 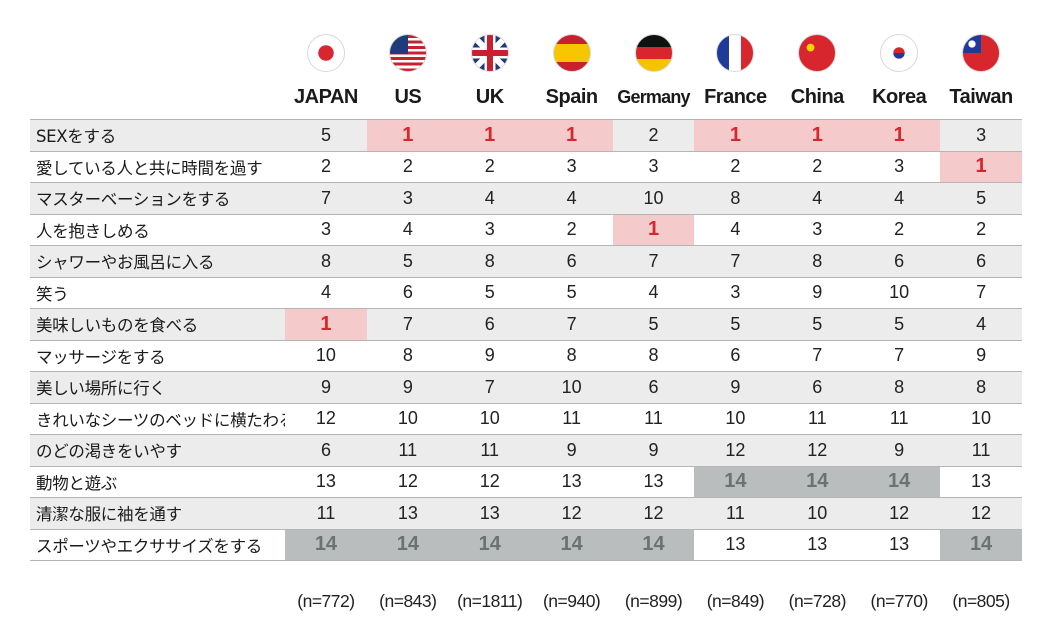 What do you see at coordinates (526, 167) in the screenshot?
I see `table-row: 愛している人と共に時間を過す 2 2 2 3 3 2 2 3 1` at bounding box center [526, 167].